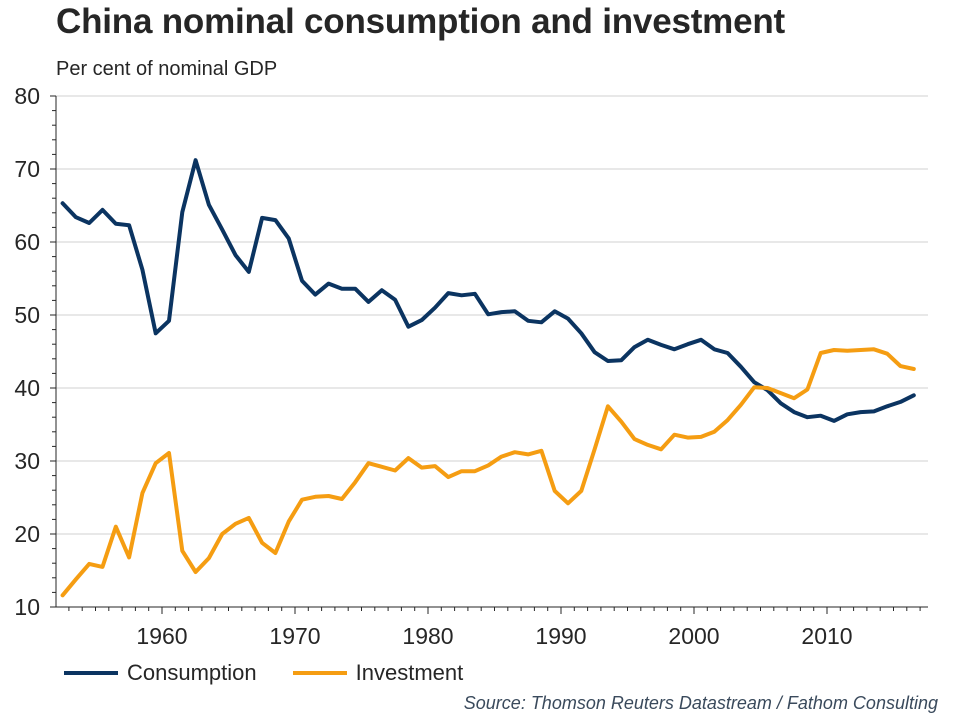  I want to click on x-tick-label: 1990, so click(560, 636).